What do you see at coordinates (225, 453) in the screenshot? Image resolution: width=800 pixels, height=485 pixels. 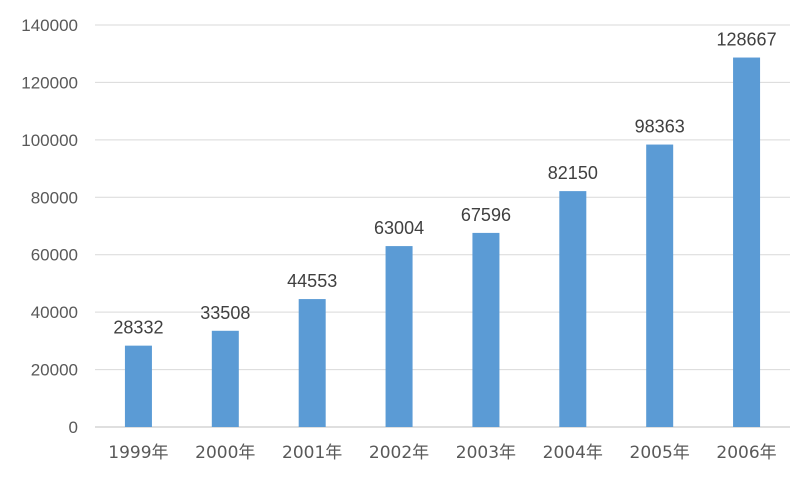 I see `x-tick-label: 2000年` at bounding box center [225, 453].